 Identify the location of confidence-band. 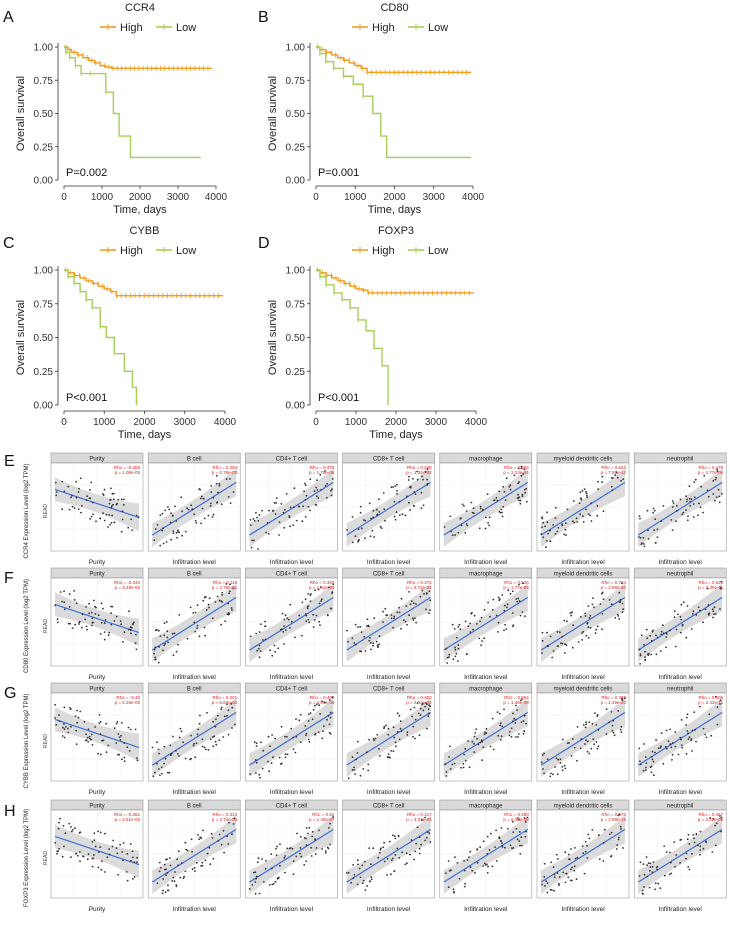
(485, 508).